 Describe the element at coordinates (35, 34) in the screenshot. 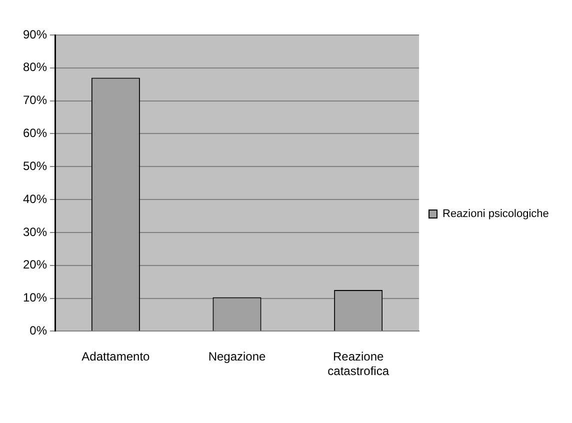

I see `y-tick-label: 90%` at that location.